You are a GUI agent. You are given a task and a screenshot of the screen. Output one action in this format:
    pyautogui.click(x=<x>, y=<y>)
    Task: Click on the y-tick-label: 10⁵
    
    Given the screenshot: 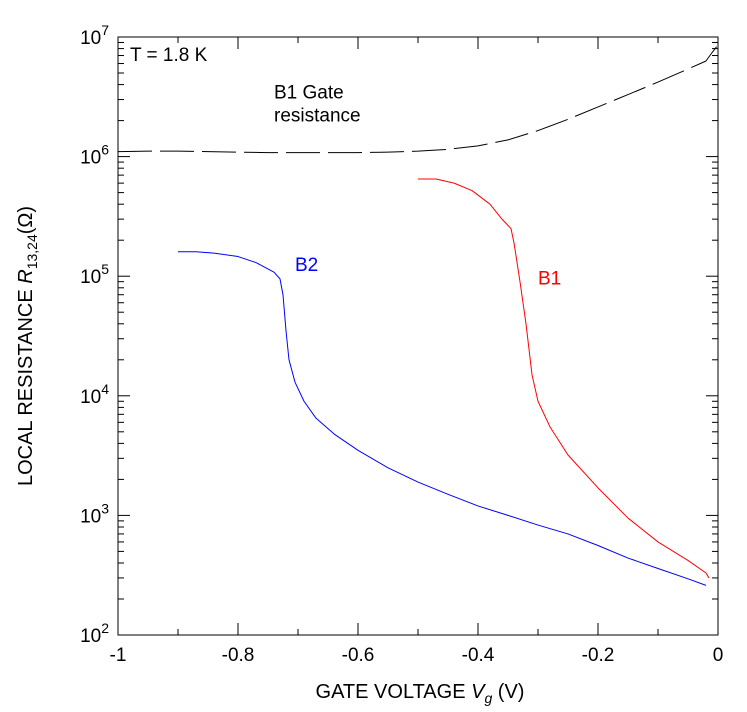 What is the action you would take?
    pyautogui.click(x=94, y=274)
    